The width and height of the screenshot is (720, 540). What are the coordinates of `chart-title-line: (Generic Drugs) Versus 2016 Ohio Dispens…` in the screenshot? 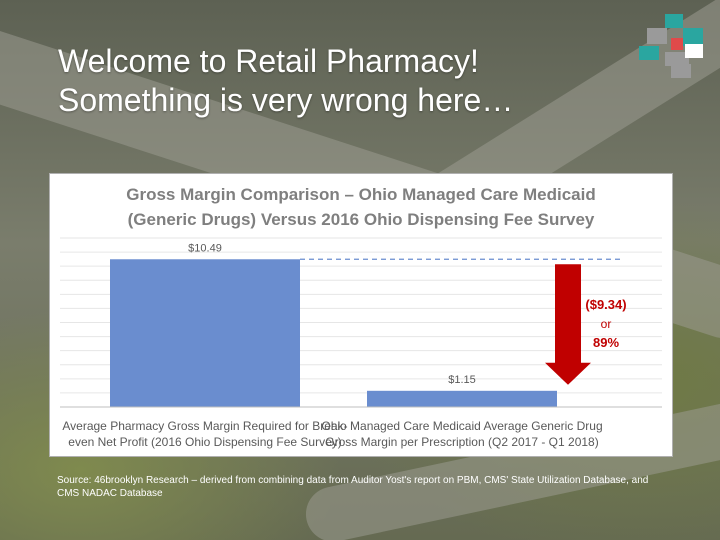 It's located at (361, 219).